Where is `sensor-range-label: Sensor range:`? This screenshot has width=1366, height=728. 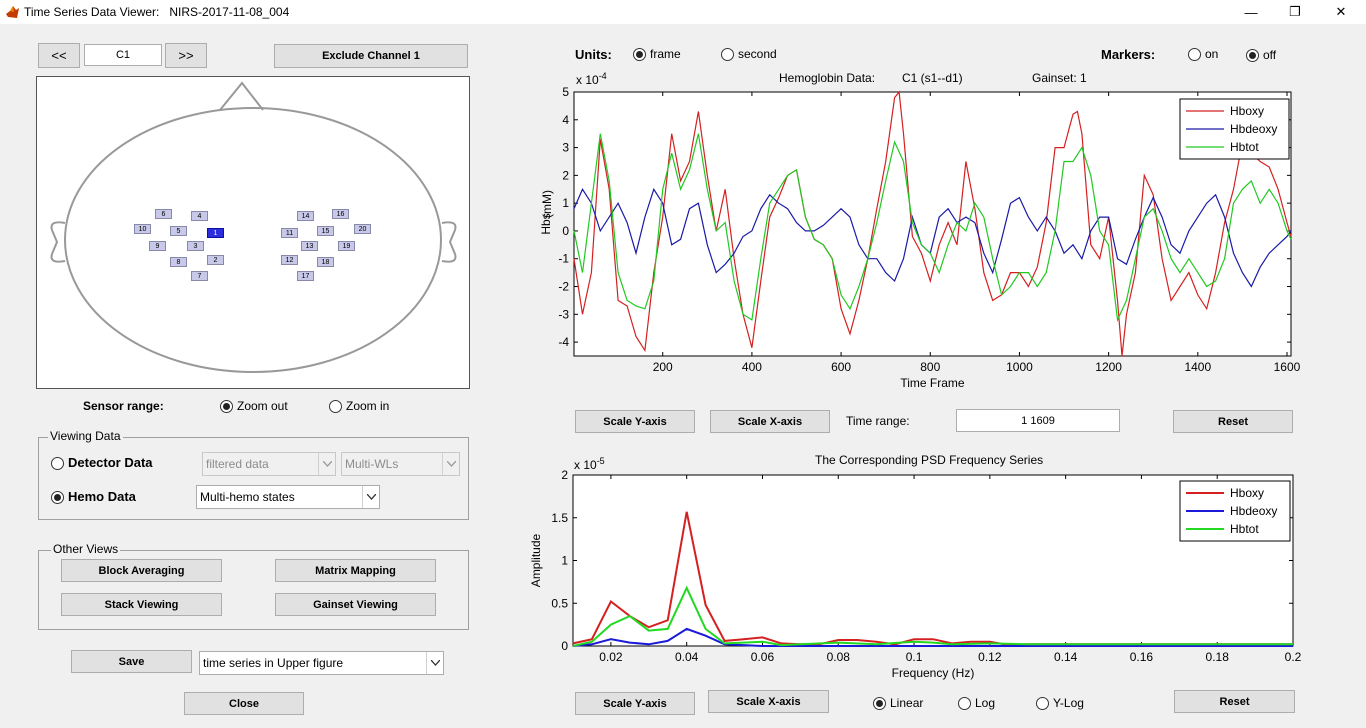
sensor-range-label: Sensor range: is located at coordinates (123, 406).